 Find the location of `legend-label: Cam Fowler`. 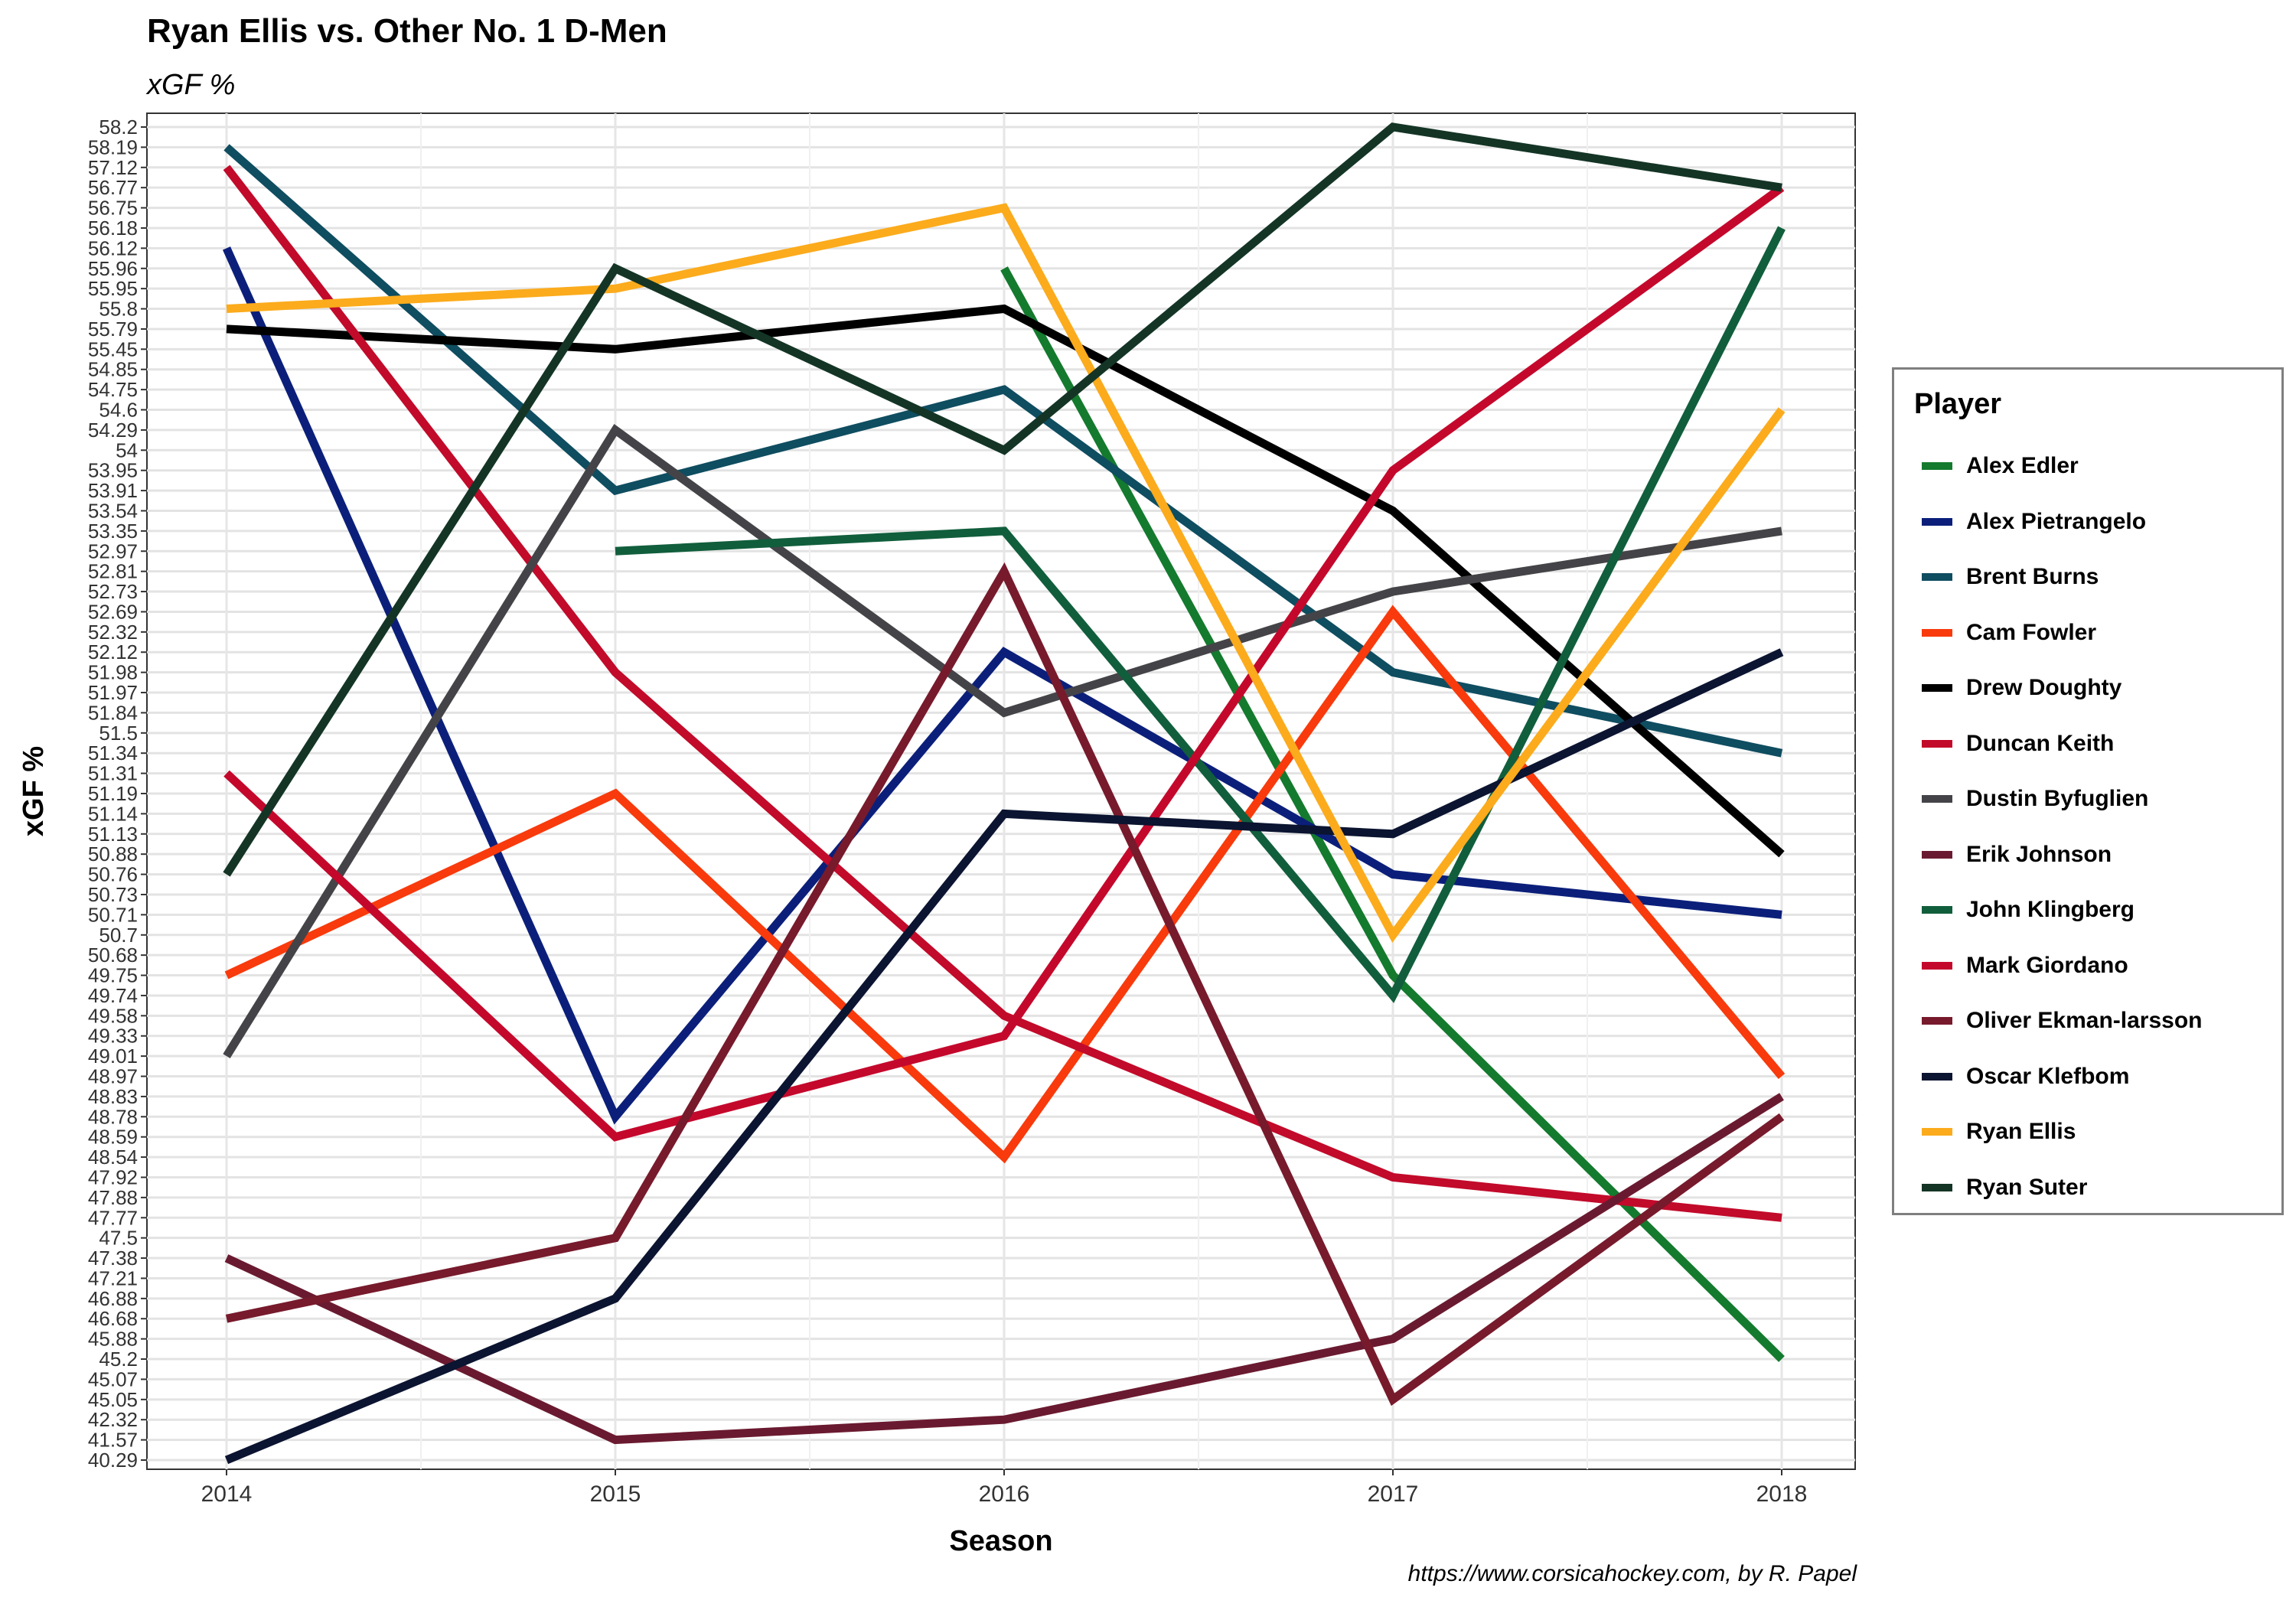

legend-label: Cam Fowler is located at coordinates (2031, 632).